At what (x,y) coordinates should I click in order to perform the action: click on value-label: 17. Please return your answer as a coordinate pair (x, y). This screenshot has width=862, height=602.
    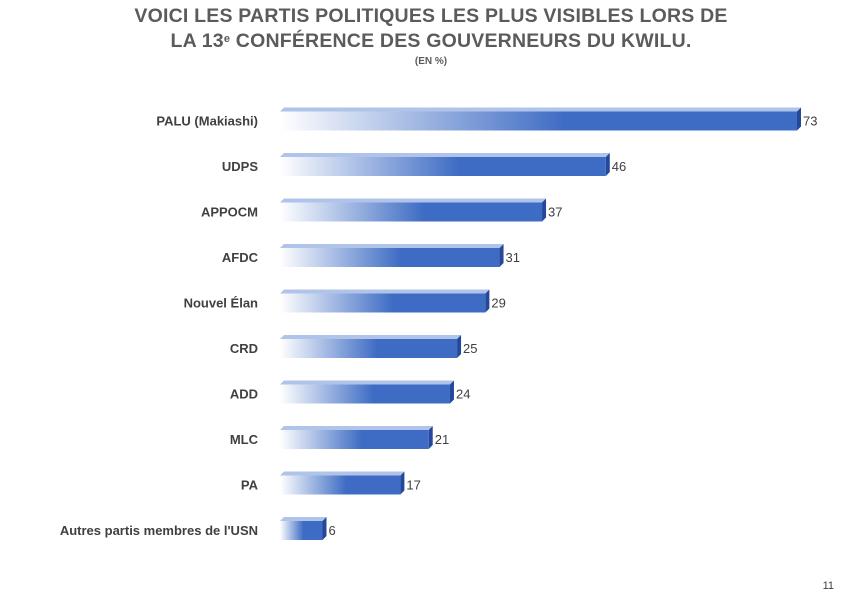
    Looking at the image, I should click on (413, 485).